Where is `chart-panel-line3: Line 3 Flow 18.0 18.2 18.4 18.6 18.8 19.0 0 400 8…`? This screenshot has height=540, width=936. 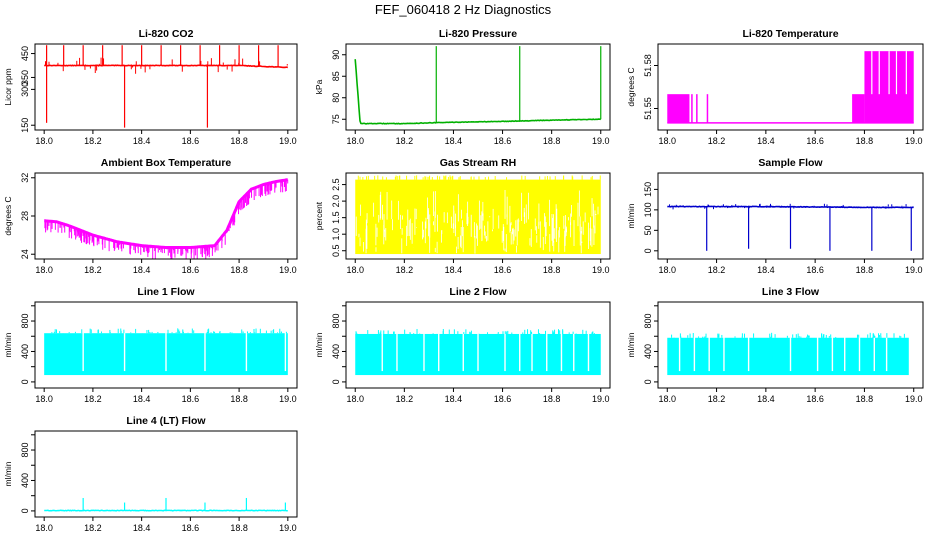
chart-panel-line3: Line 3 Flow 18.0 18.2 18.4 18.6 18.8 19.0 0 400 8… is located at coordinates (775, 345).